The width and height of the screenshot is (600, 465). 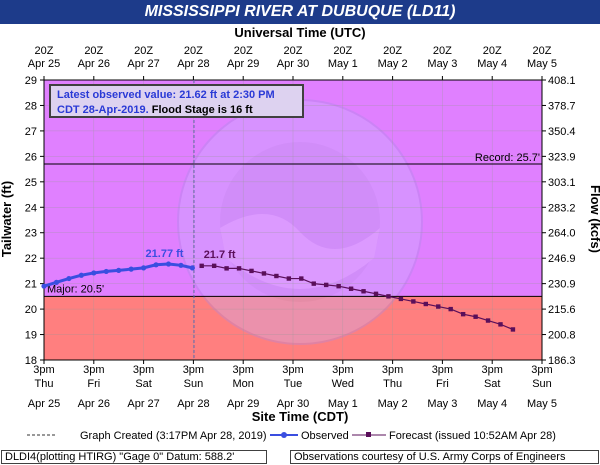 What do you see at coordinates (242, 384) in the screenshot?
I see `bottom-tick-day: Mon` at bounding box center [242, 384].